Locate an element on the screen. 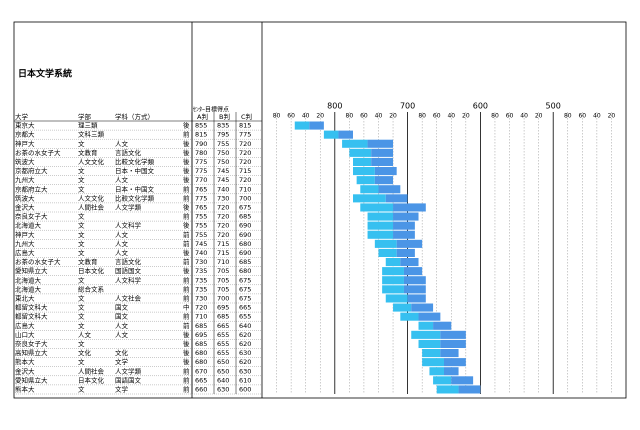  cell: 北海道大 is located at coordinates (28, 279).